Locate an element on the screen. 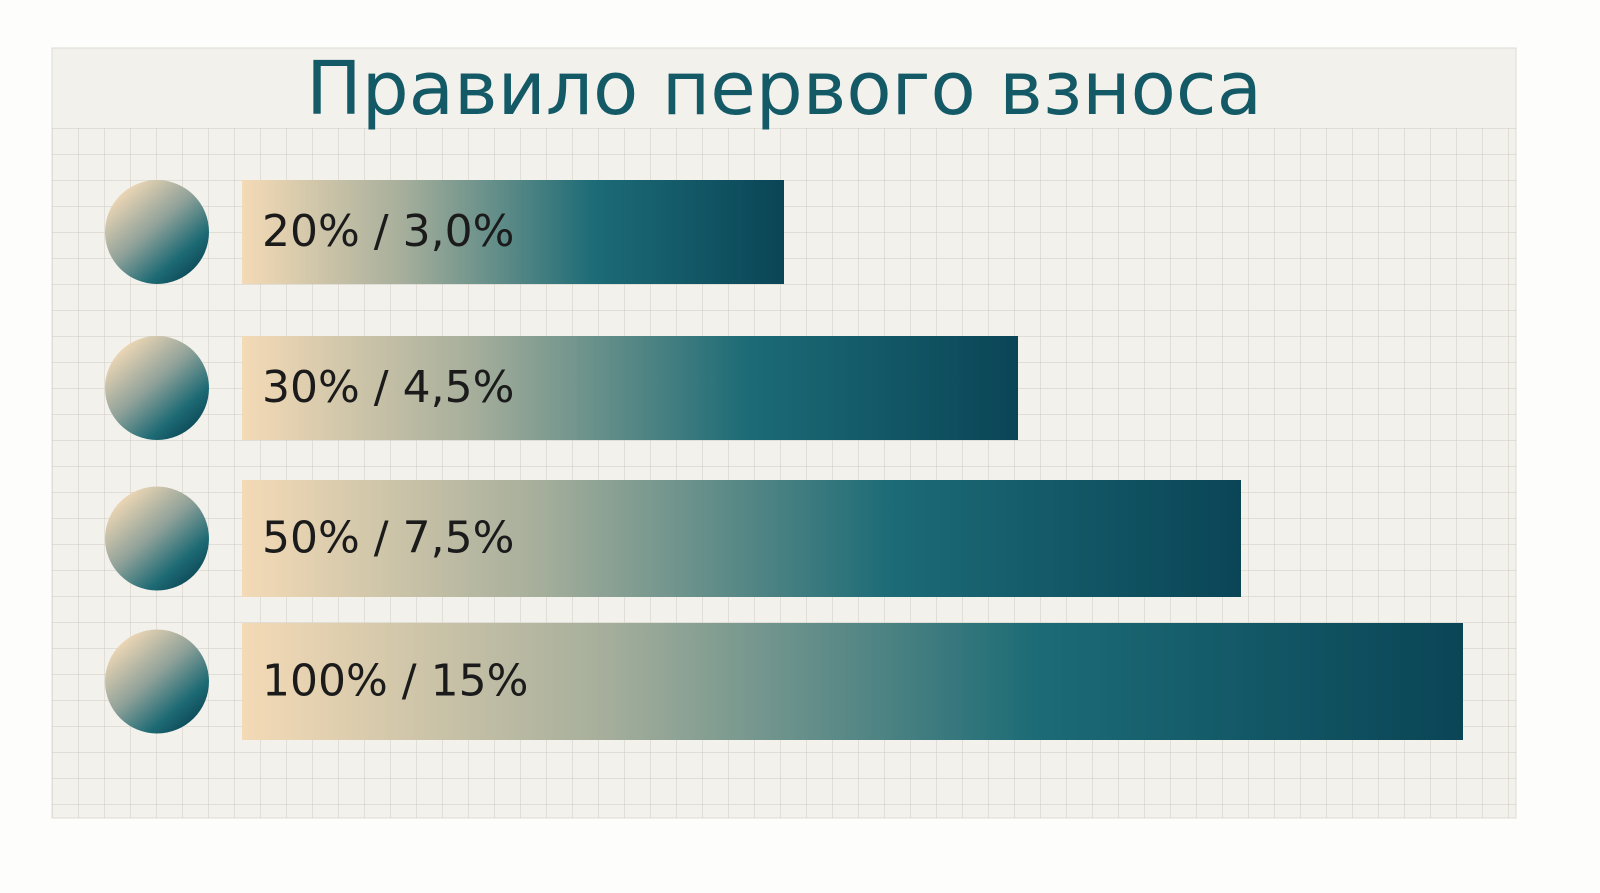  bar-label: 50% / 7,5% is located at coordinates (388, 538).